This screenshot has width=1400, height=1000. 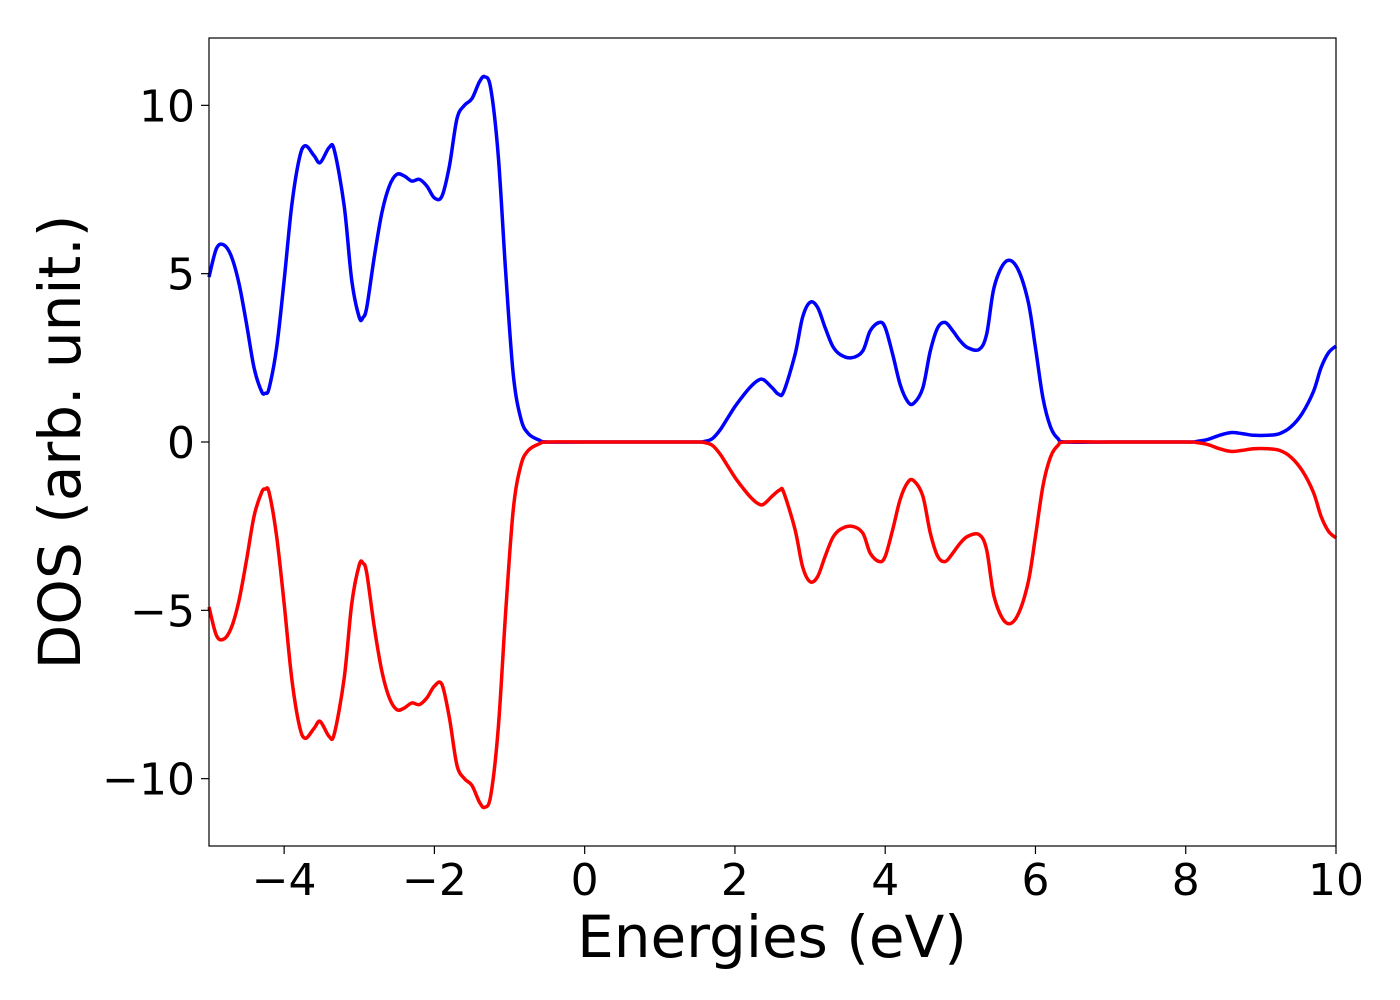 What do you see at coordinates (284, 880) in the screenshot?
I see `x-tick-label: −4` at bounding box center [284, 880].